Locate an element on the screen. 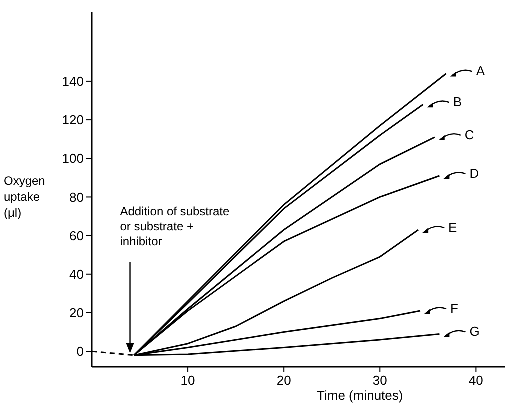  legend-label: D is located at coordinates (475, 173).